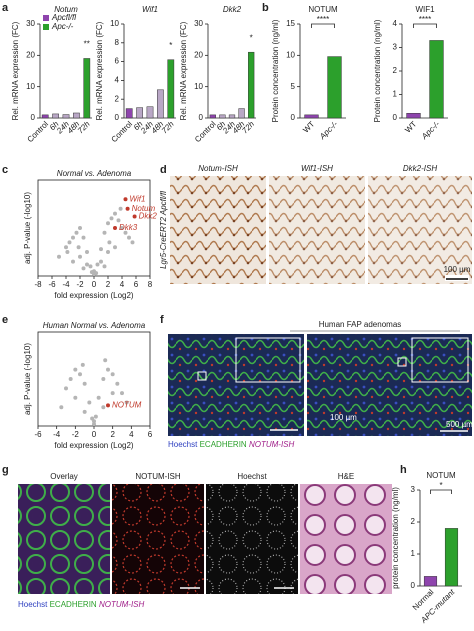  I want to click on y-tick-label: 0, so click(117, 117).